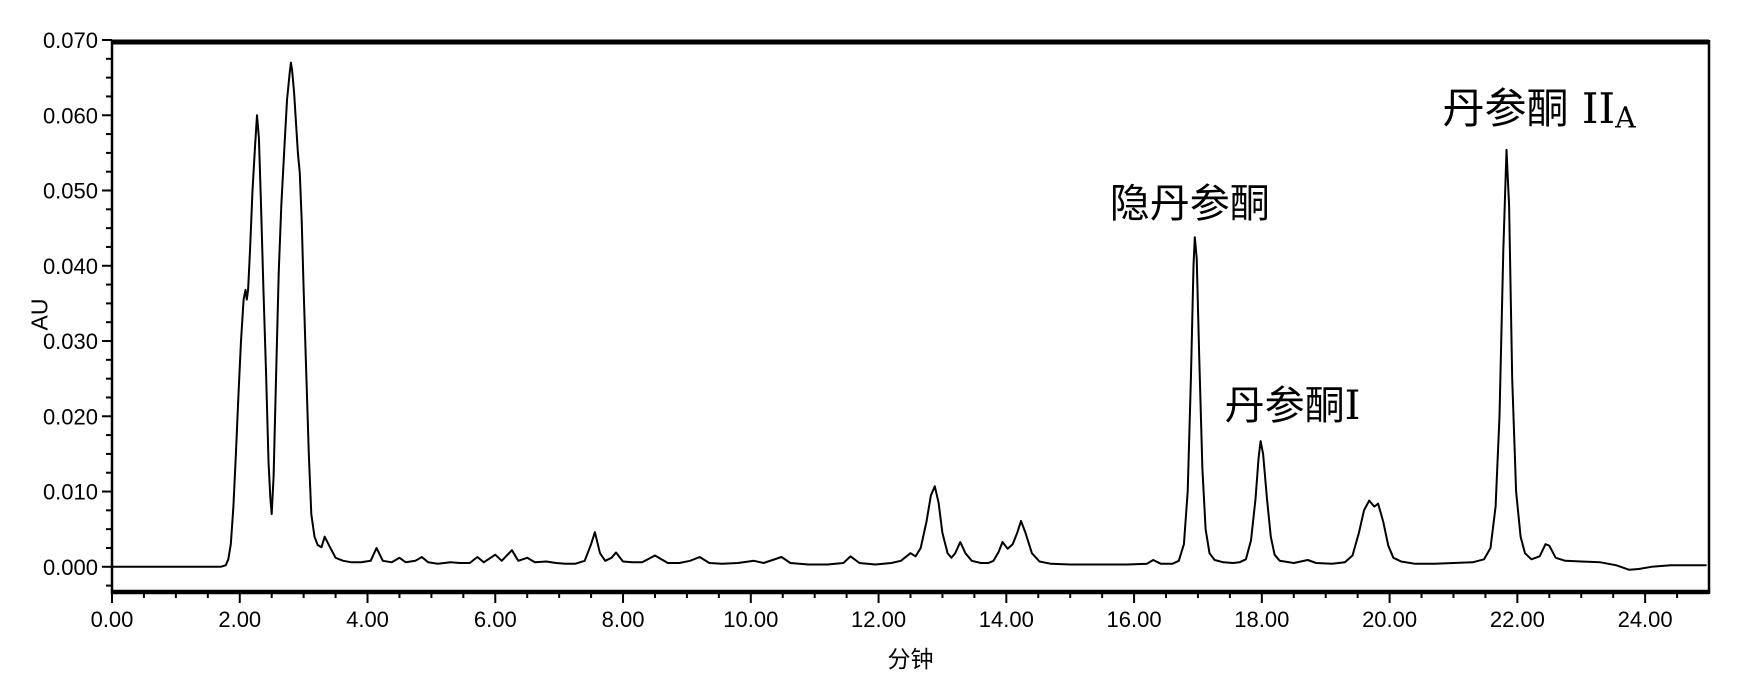  Describe the element at coordinates (895, 597) in the screenshot. I see `x-axis-ticks` at that location.